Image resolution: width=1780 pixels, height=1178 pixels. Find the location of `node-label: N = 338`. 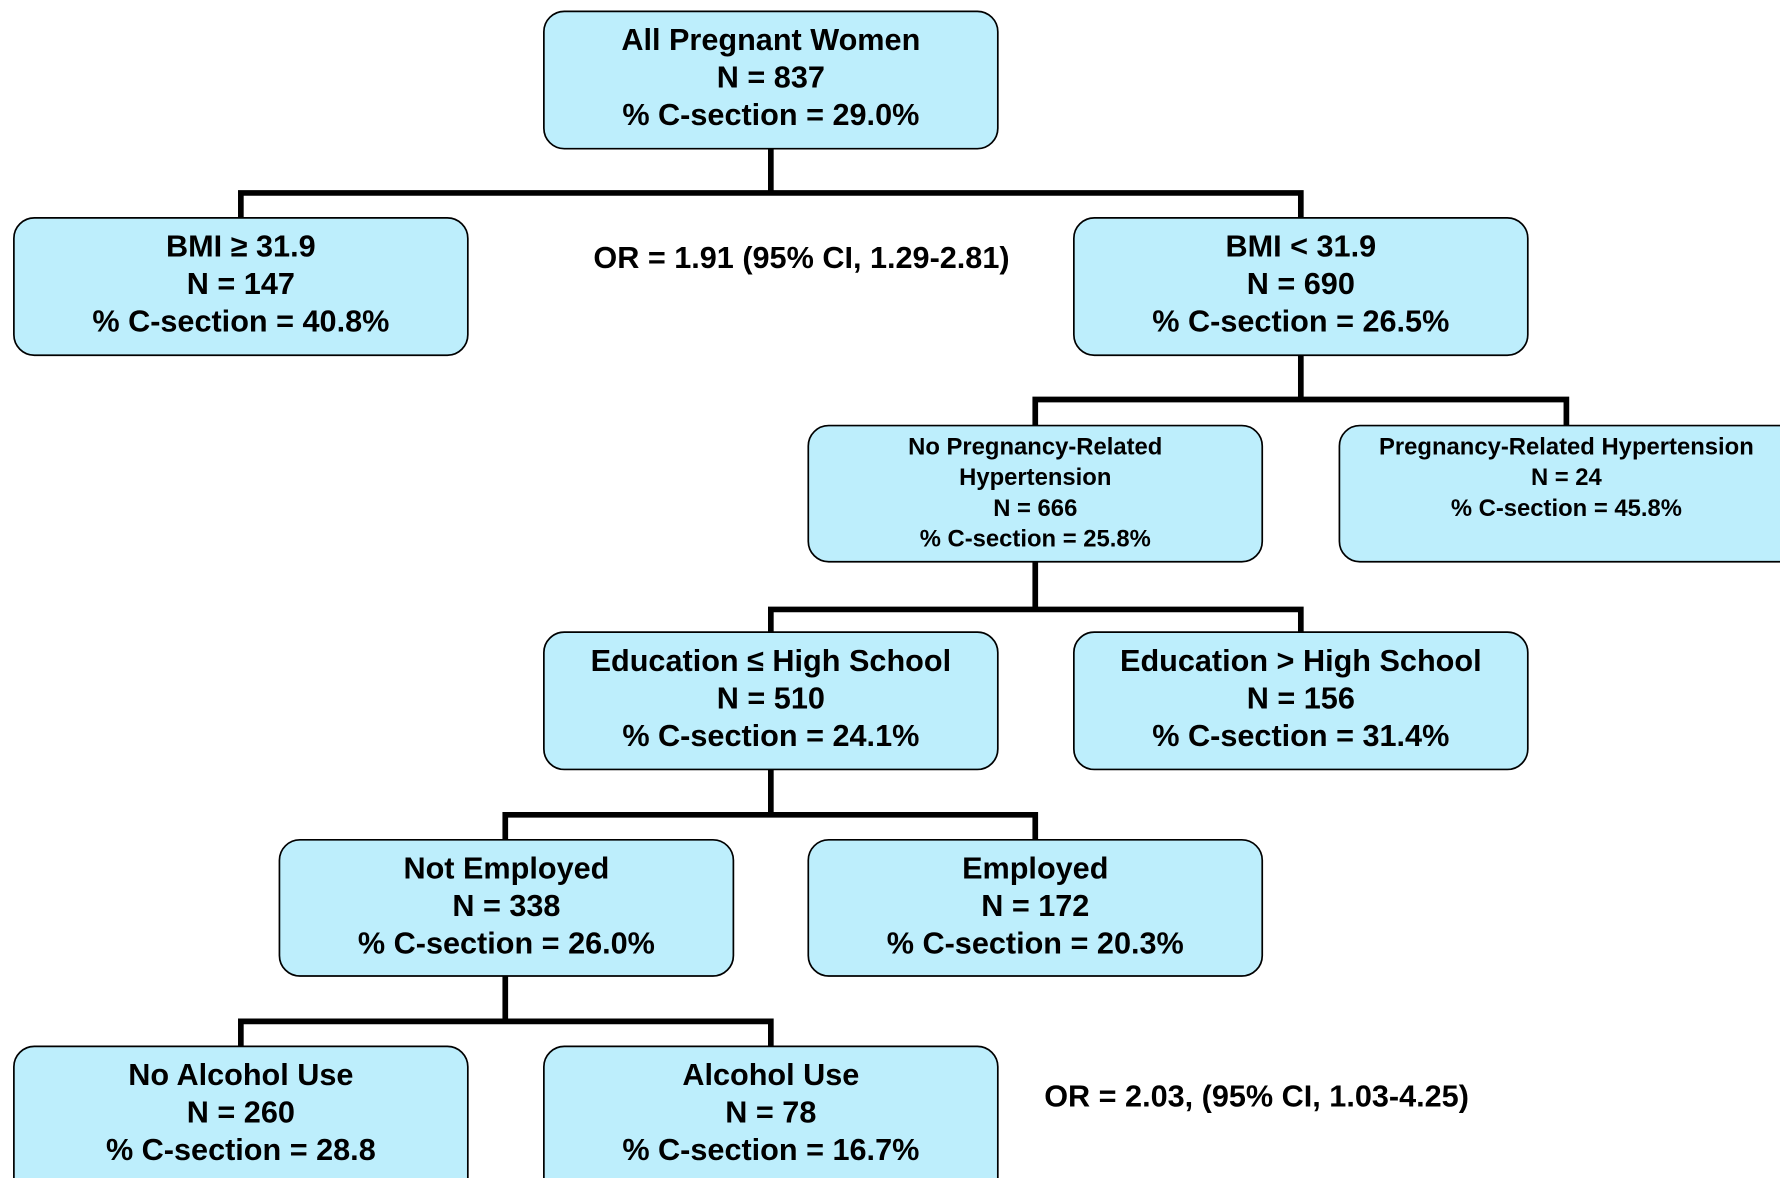

node-label: N = 338 is located at coordinates (506, 906).